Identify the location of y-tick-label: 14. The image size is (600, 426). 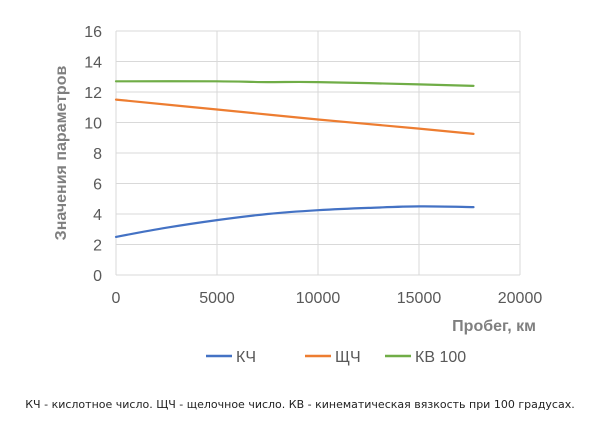
(93, 63).